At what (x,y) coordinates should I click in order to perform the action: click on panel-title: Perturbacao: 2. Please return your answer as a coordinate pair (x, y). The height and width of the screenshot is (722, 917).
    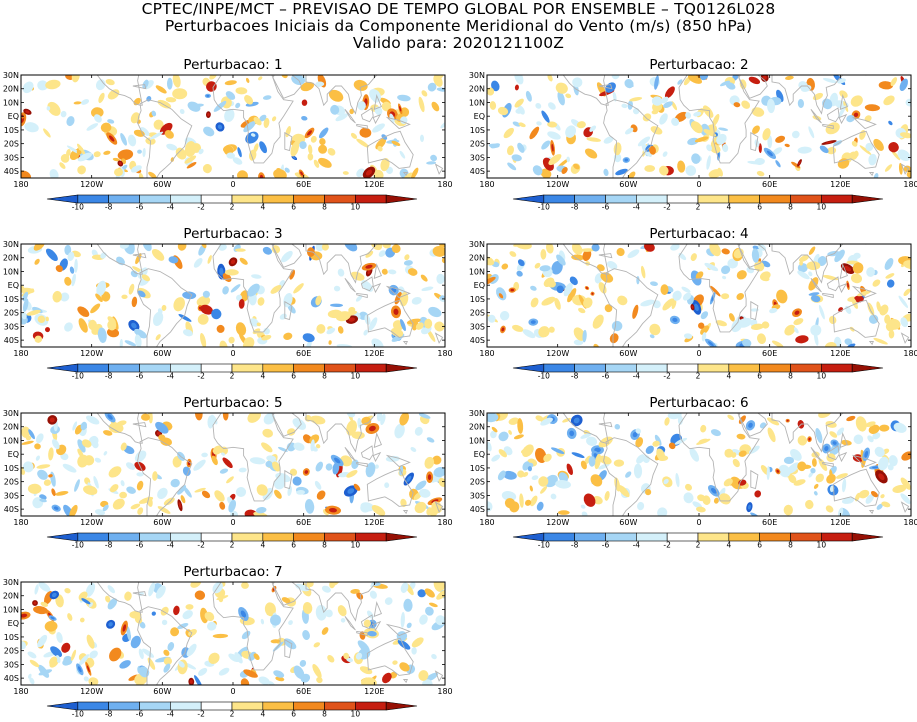
    Looking at the image, I should click on (699, 65).